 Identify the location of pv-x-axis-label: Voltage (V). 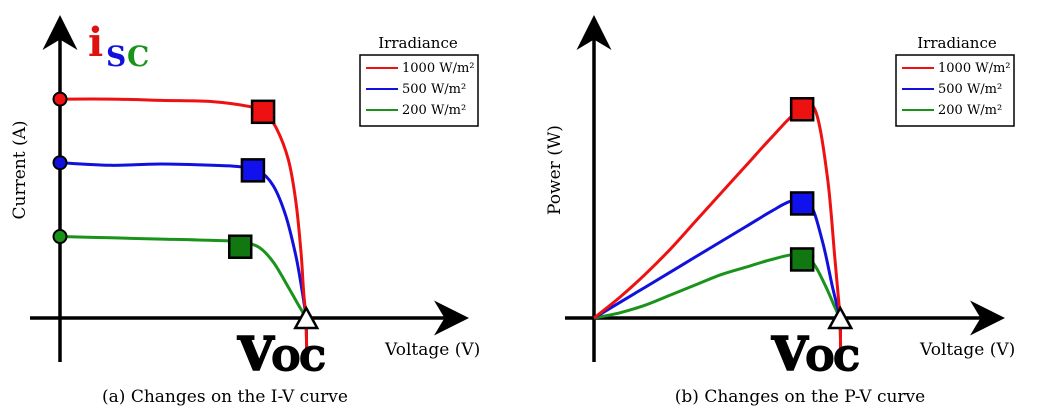
(967, 350).